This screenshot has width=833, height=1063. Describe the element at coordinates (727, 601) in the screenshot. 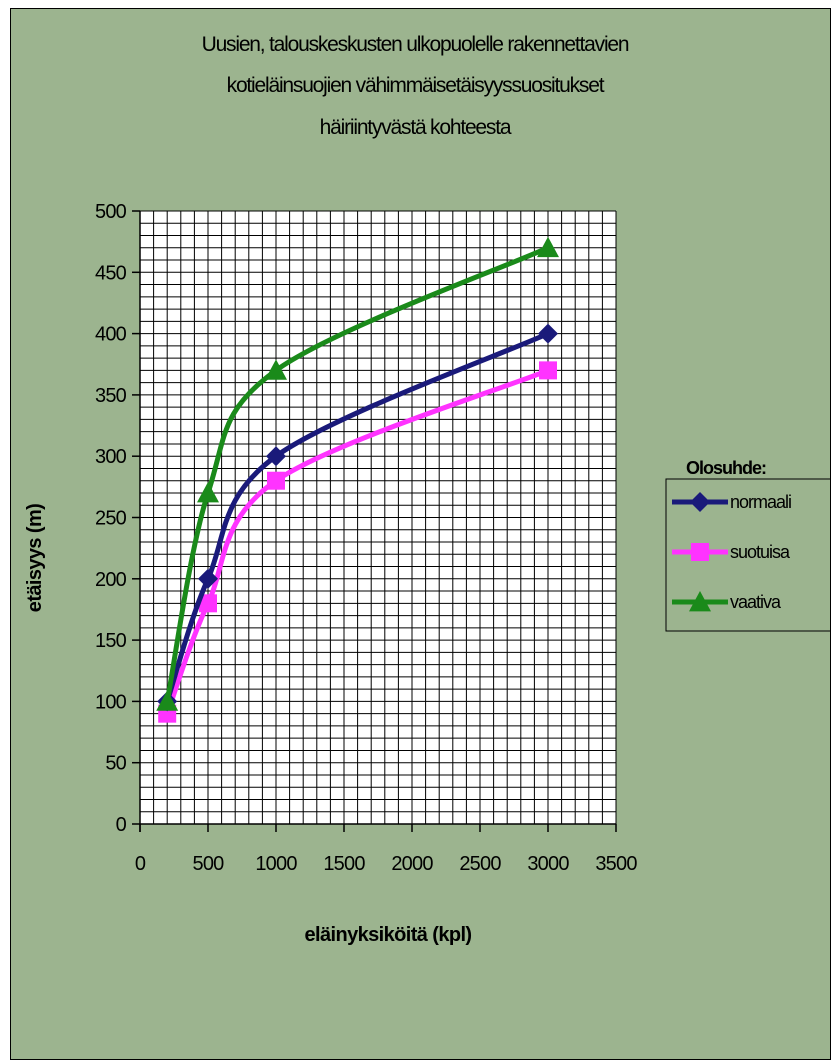

I see `legend-item-vaativa: vaativa` at that location.